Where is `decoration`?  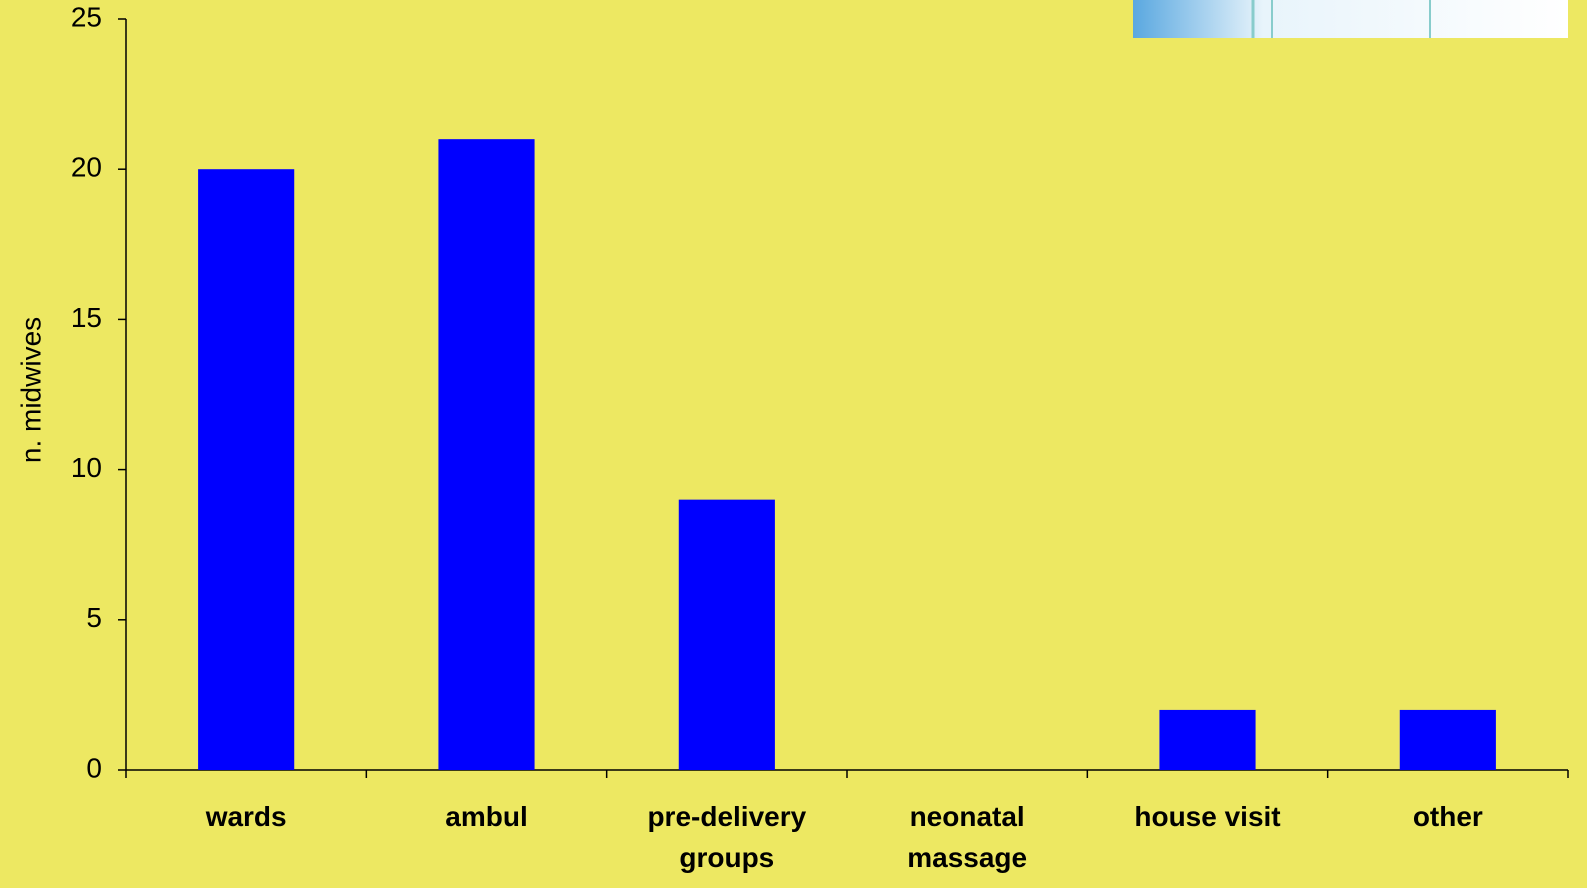 decoration is located at coordinates (1350, 19).